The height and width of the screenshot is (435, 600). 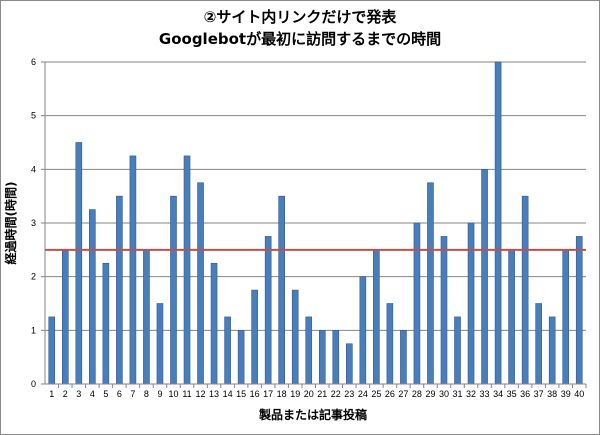 I want to click on x-tick-label: 16, so click(x=255, y=394).